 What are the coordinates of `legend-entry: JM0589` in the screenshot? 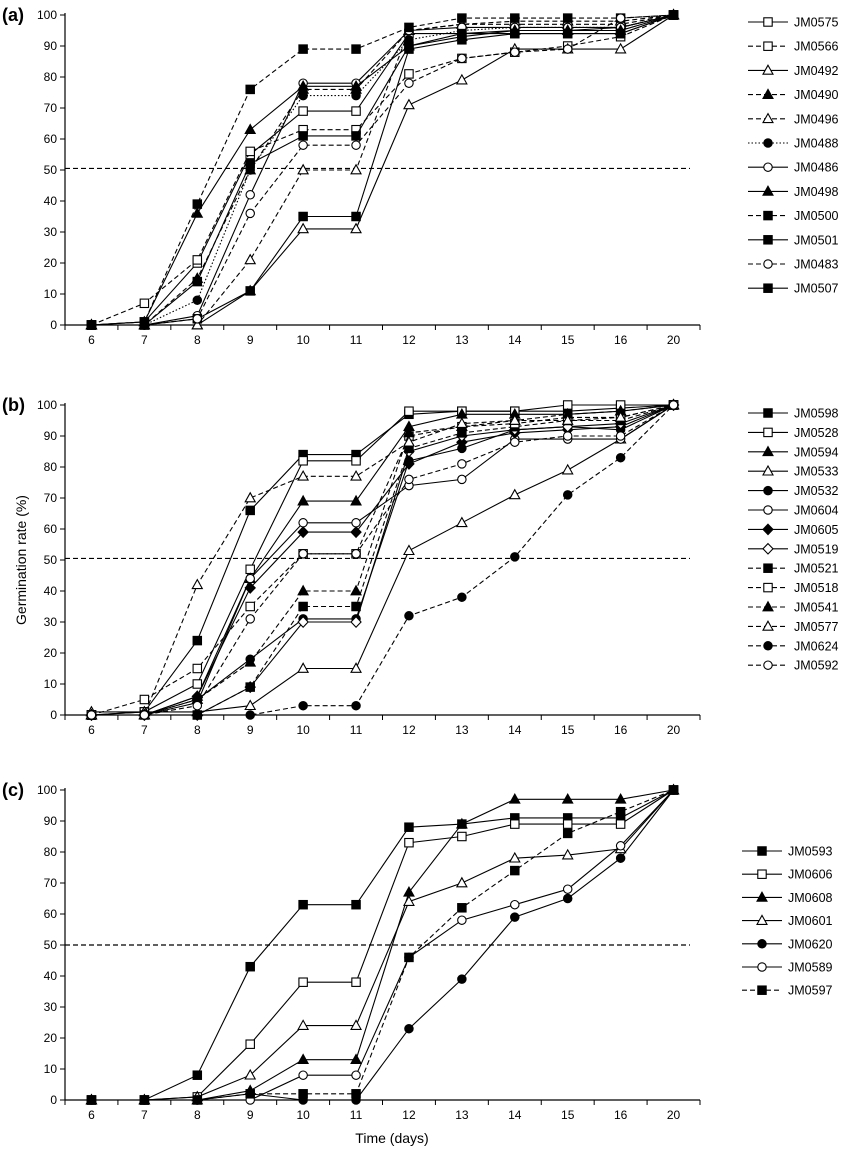 It's located at (787, 968).